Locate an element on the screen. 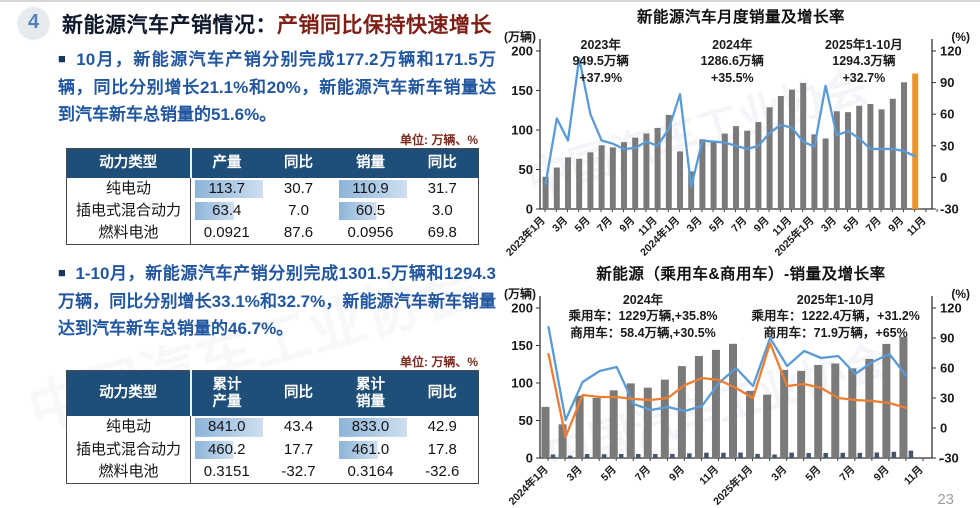 This screenshot has width=980, height=508. right-tick-label: 30 is located at coordinates (947, 145).